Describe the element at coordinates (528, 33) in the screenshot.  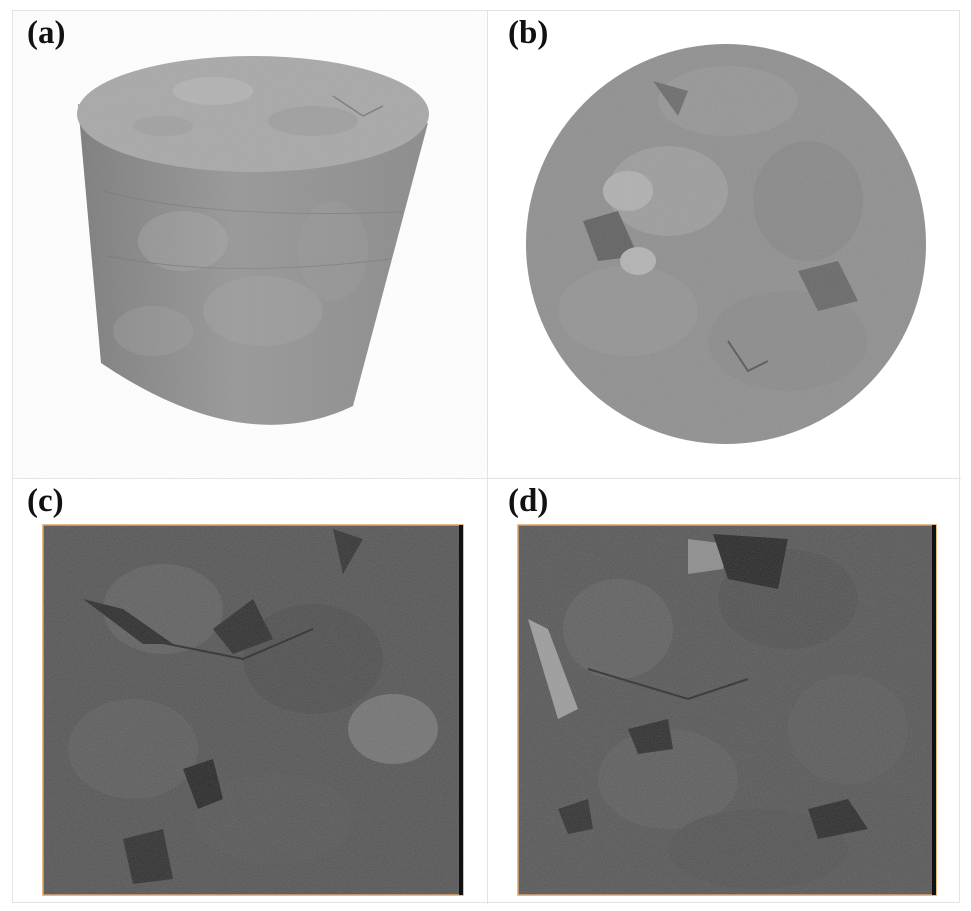
I see `panel-label-b: (b)` at that location.